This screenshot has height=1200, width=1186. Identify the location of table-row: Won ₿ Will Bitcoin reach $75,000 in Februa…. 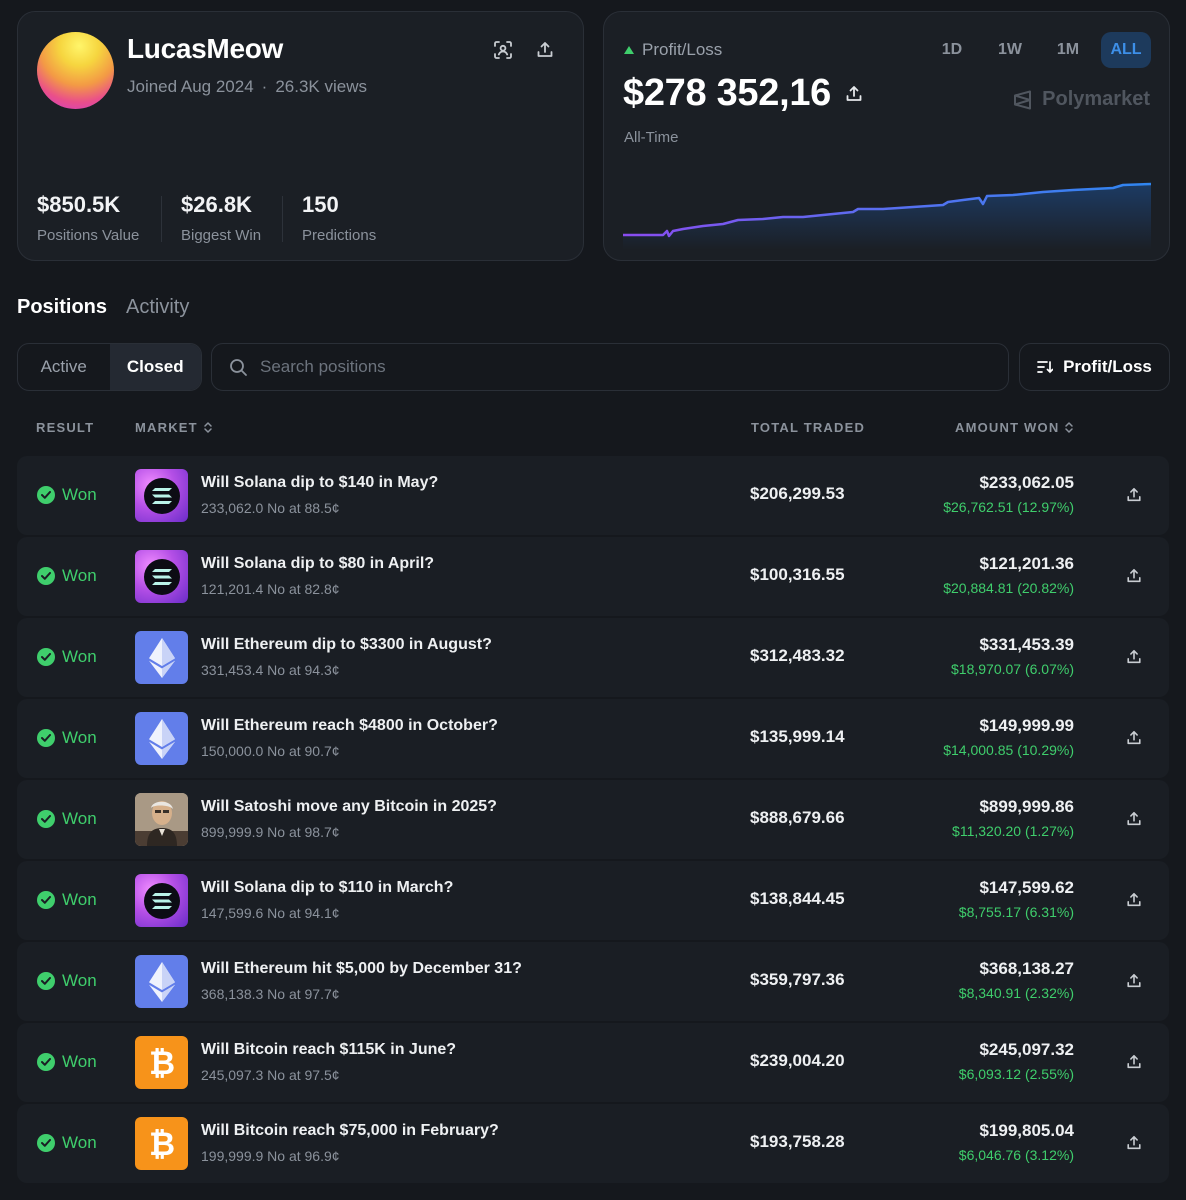
(593, 1143).